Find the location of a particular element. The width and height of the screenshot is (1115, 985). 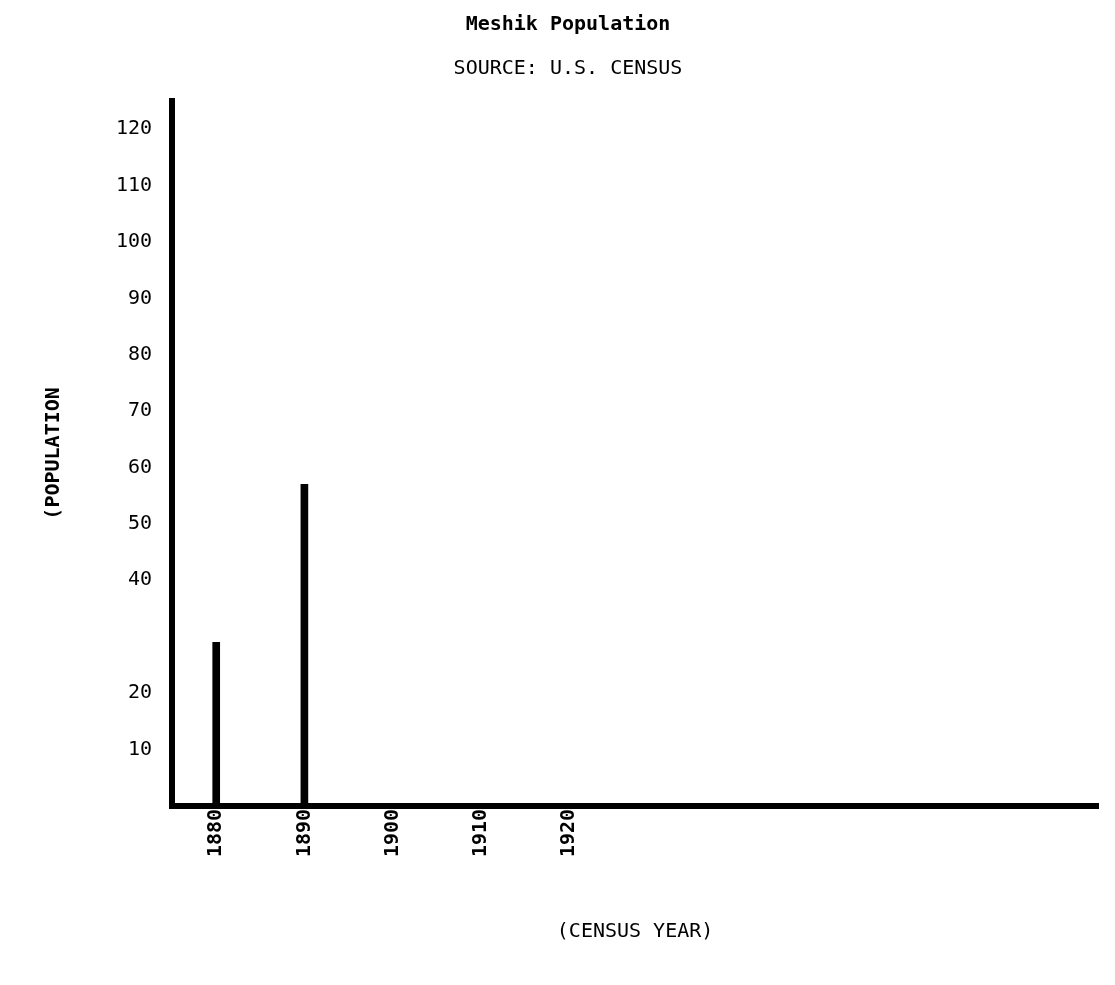

y-tick-label: 60 is located at coordinates (140, 465).